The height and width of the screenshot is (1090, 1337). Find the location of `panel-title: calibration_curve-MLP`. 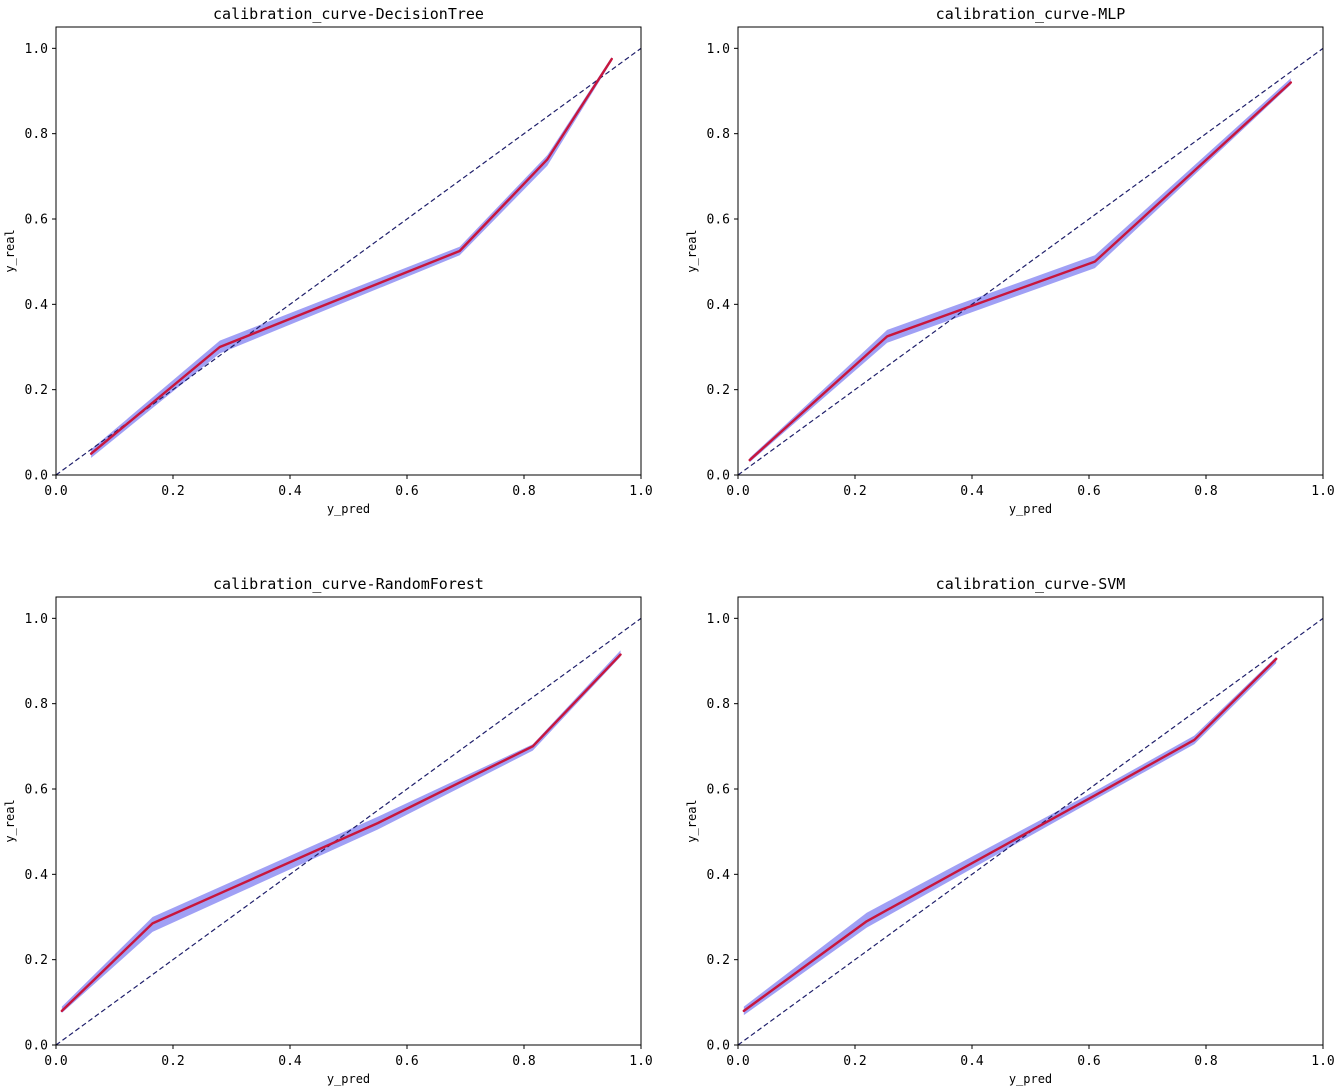

panel-title: calibration_curve-MLP is located at coordinates (1031, 14).